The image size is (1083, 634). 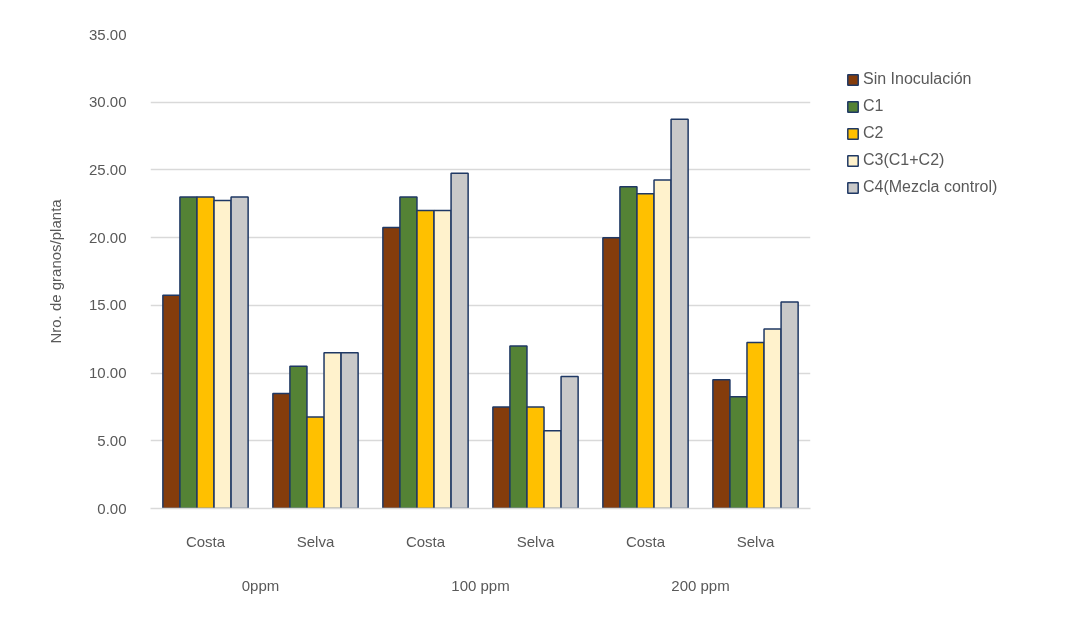 What do you see at coordinates (112, 508) in the screenshot?
I see `y-tick-label: 0.00` at bounding box center [112, 508].